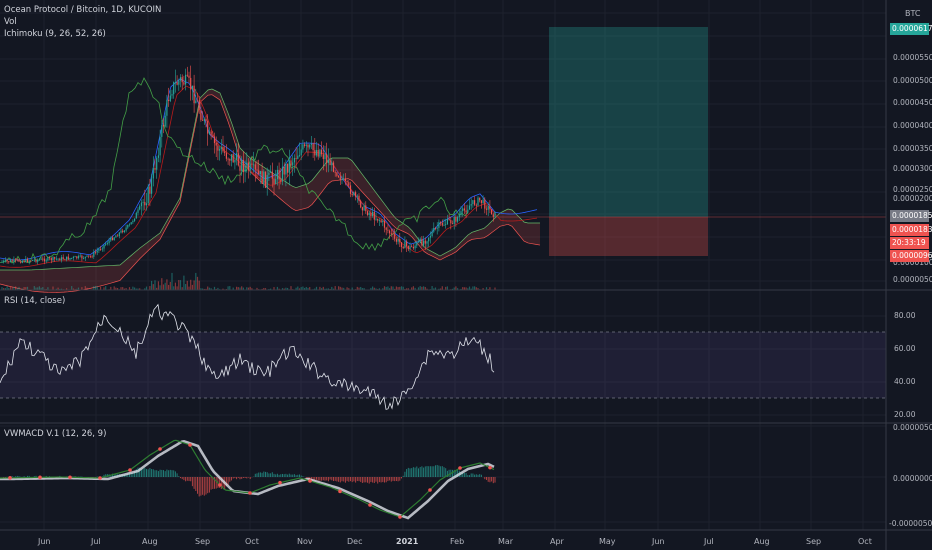  I want to click on vwmacd-pane, so click(248, 479).